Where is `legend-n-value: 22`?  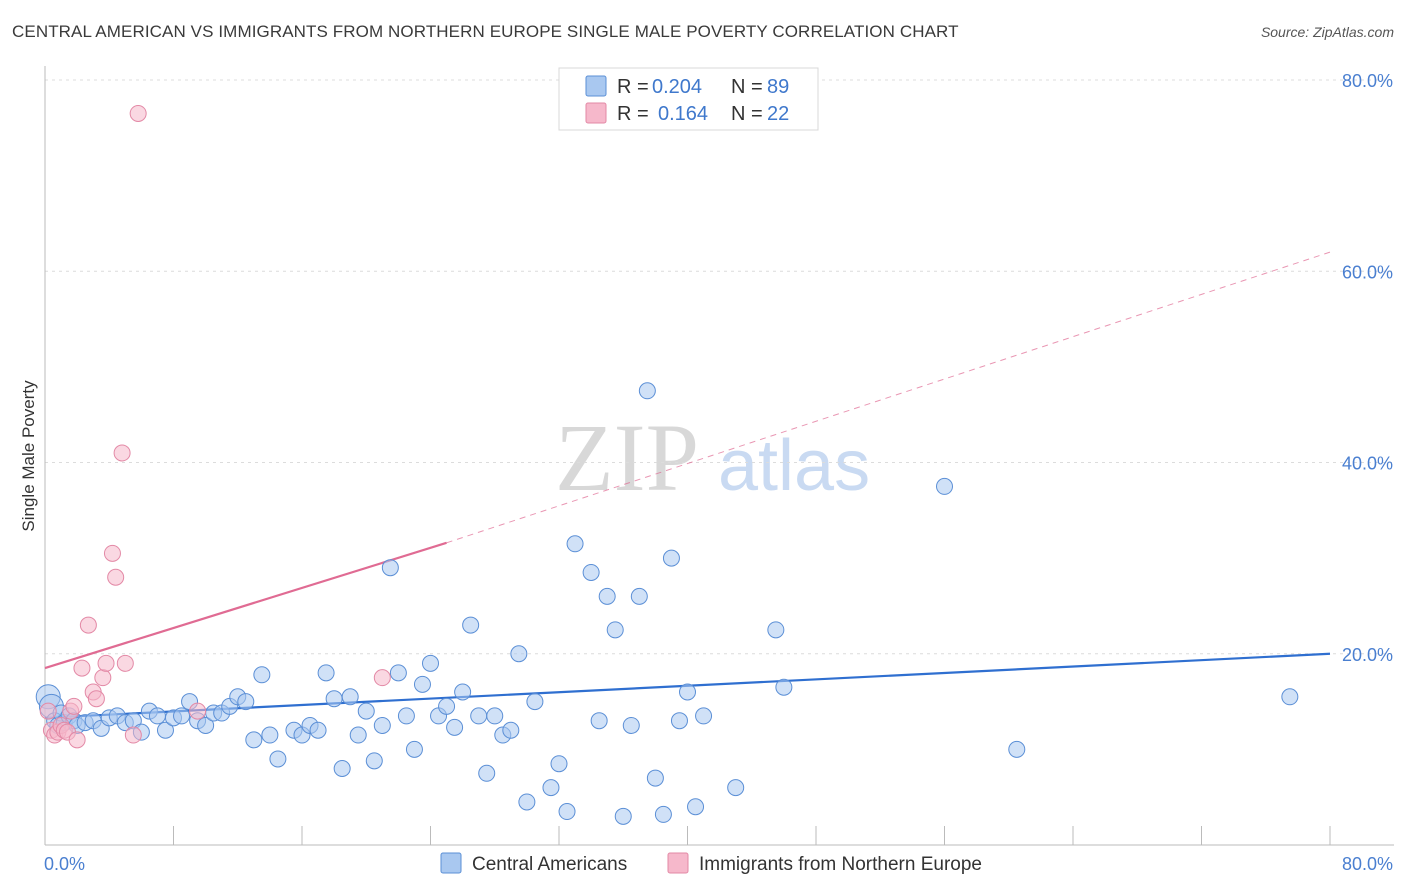
legend-n-value: 22 is located at coordinates (778, 114).